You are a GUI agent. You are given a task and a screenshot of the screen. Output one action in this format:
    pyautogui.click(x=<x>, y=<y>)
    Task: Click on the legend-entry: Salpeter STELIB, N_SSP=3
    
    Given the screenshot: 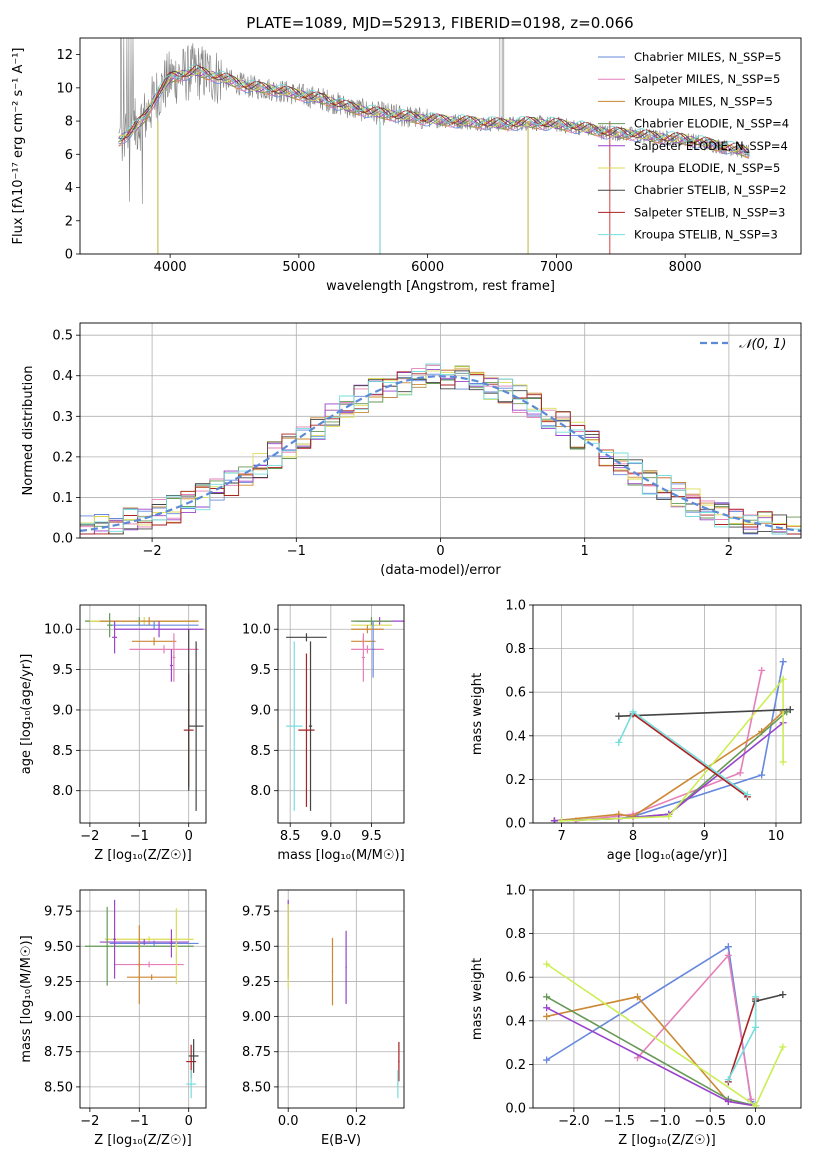 What is the action you would take?
    pyautogui.click(x=709, y=212)
    